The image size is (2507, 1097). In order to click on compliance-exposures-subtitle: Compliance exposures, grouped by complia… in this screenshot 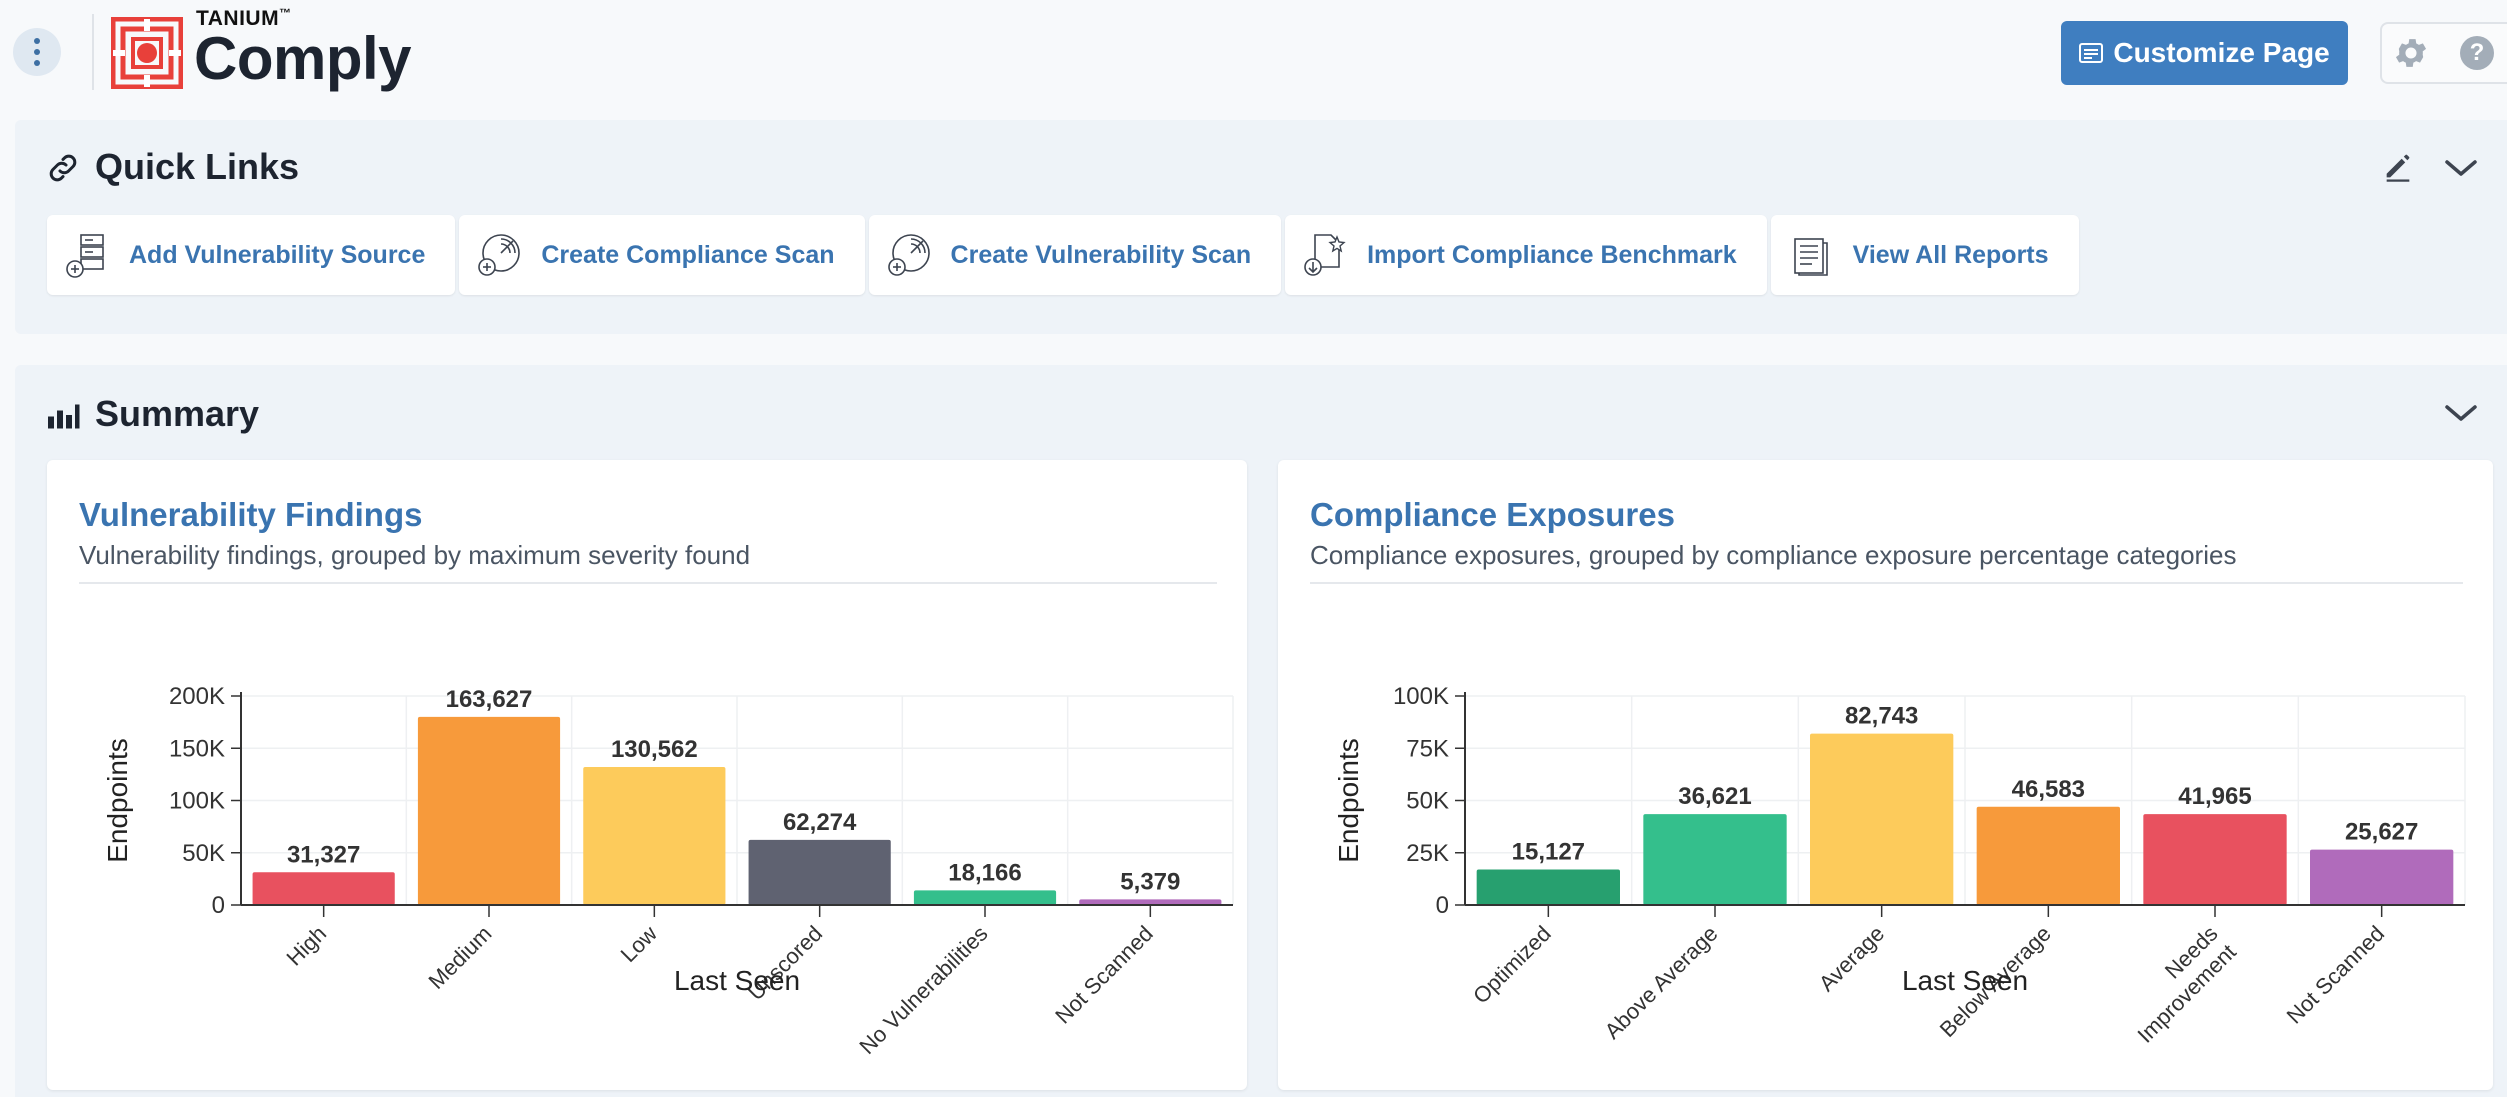, I will do `click(1773, 555)`.